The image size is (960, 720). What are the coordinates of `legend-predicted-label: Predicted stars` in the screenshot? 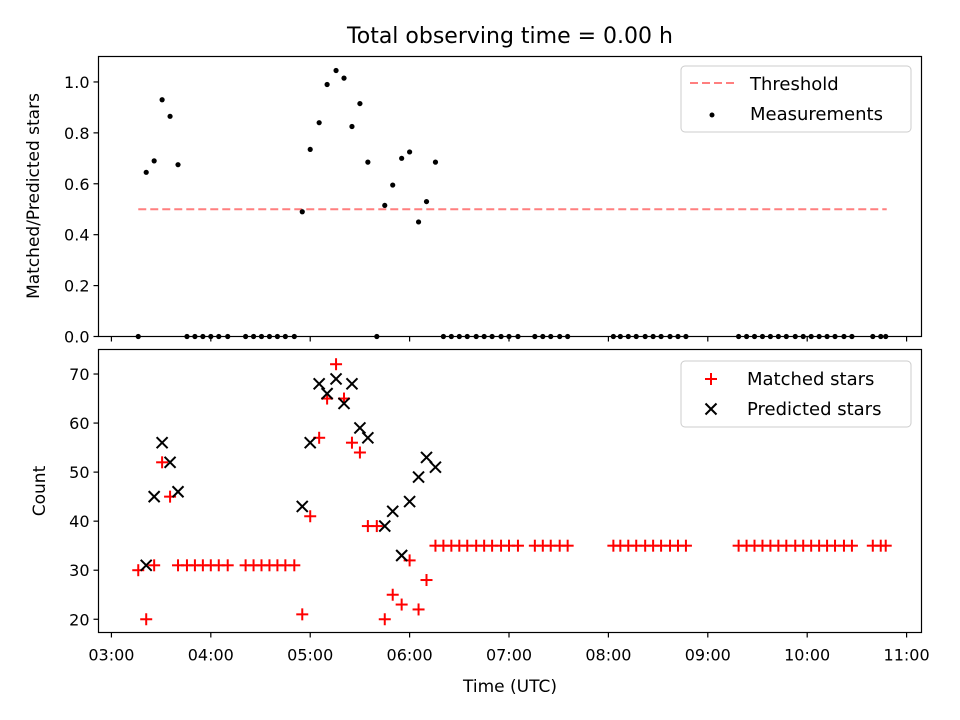 It's located at (814, 409).